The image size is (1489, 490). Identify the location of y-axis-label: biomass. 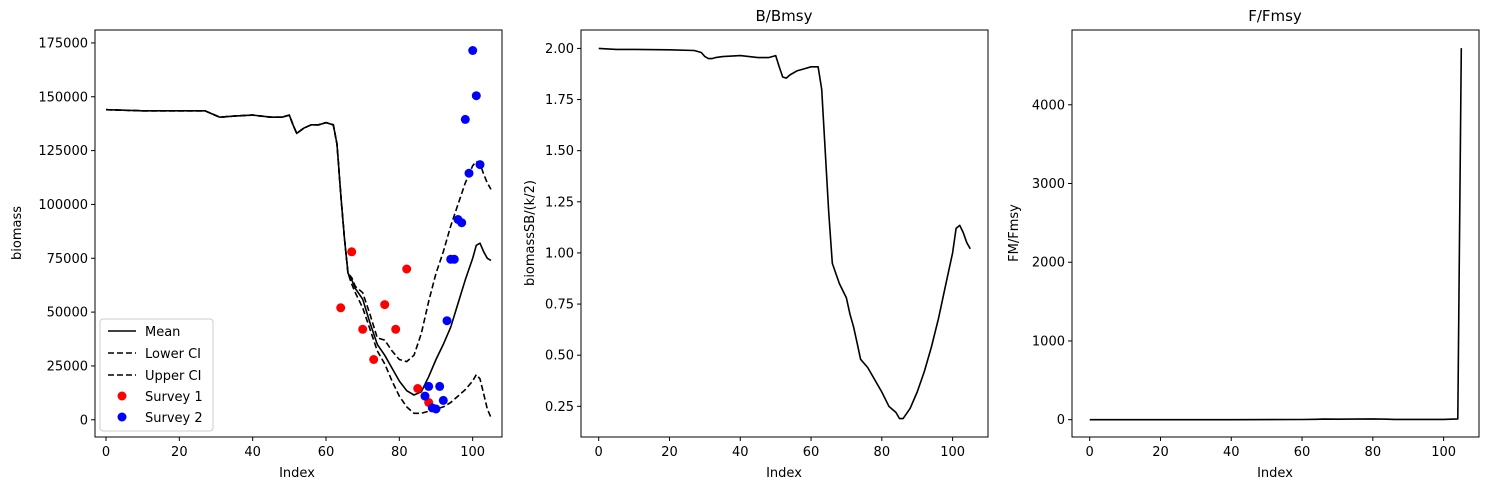
(17, 233).